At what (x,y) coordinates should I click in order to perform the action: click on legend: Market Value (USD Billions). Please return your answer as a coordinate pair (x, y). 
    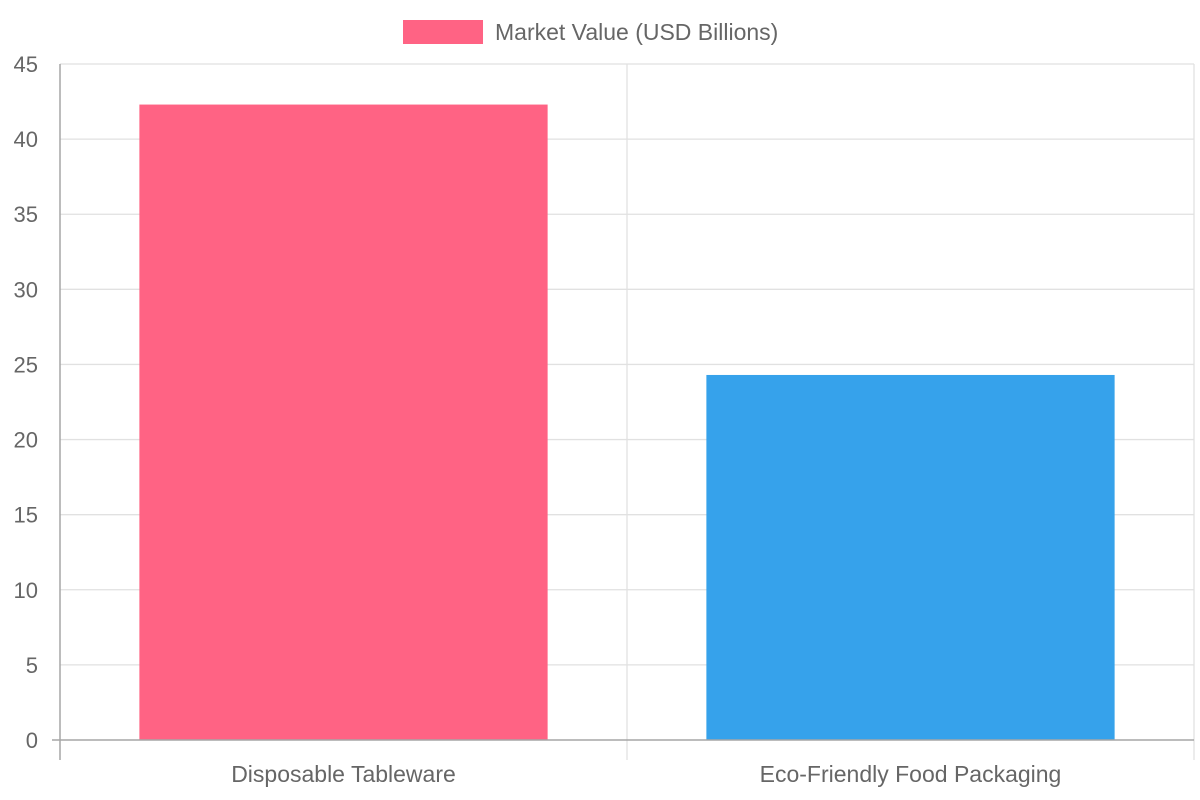
    Looking at the image, I should click on (590, 32).